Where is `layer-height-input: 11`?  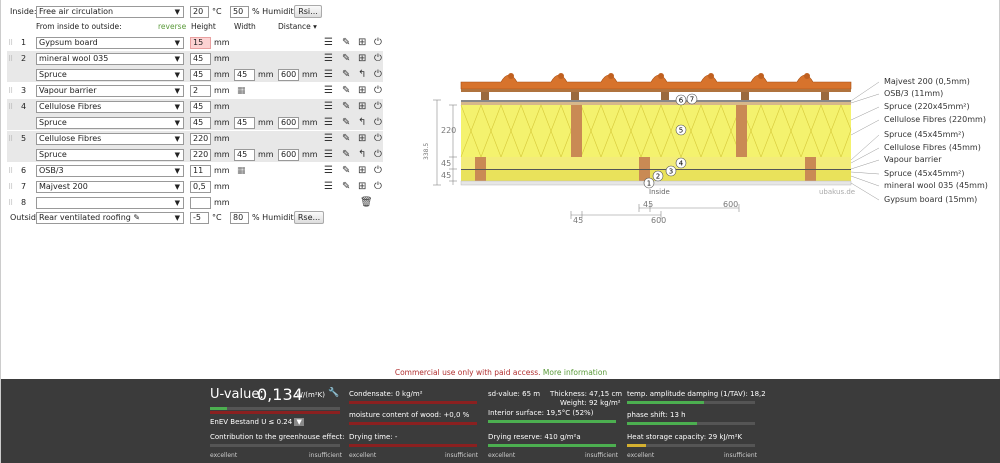
layer-height-input: 11 is located at coordinates (200, 171).